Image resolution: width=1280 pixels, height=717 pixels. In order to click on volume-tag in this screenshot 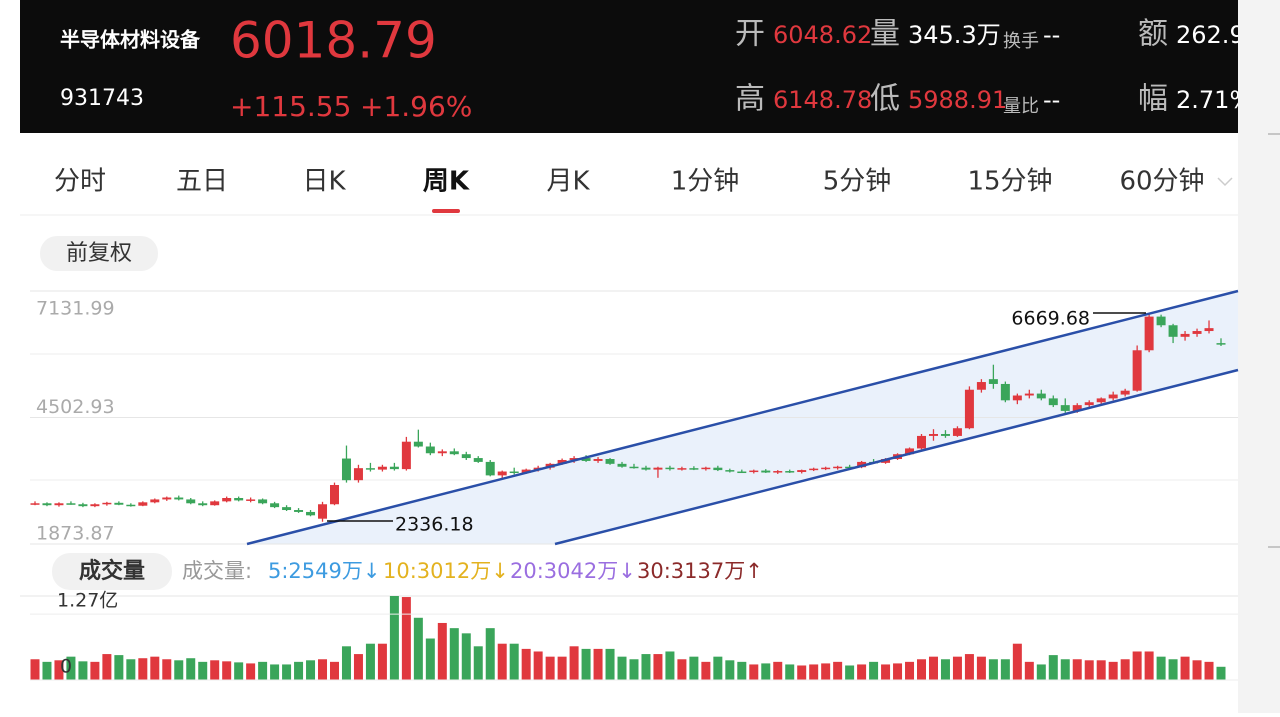, I will do `click(112, 571)`.